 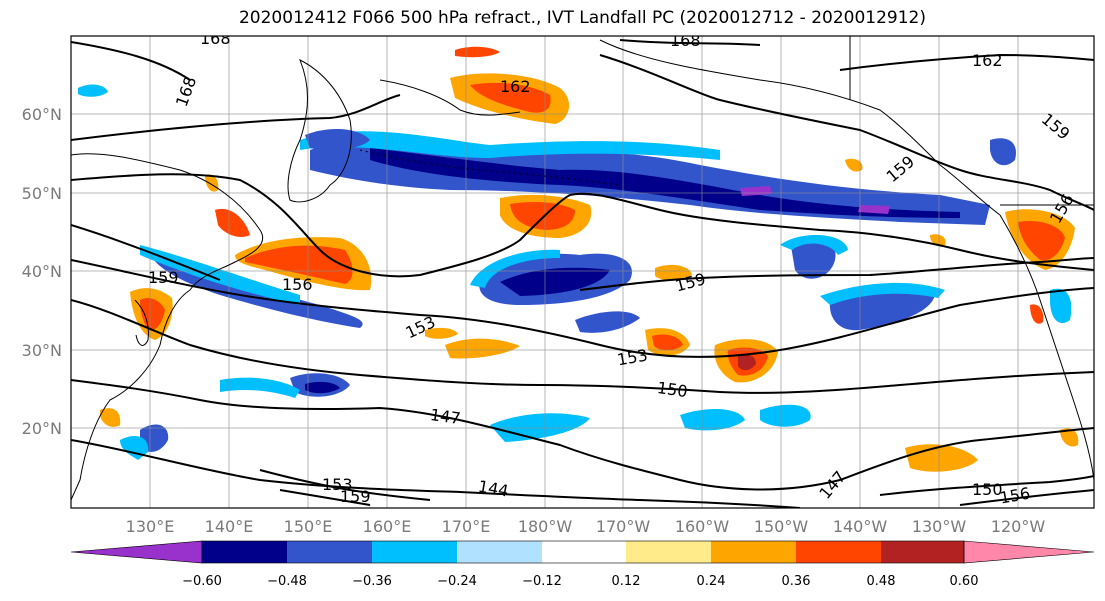 I want to click on colorbar-frame, so click(x=583, y=552).